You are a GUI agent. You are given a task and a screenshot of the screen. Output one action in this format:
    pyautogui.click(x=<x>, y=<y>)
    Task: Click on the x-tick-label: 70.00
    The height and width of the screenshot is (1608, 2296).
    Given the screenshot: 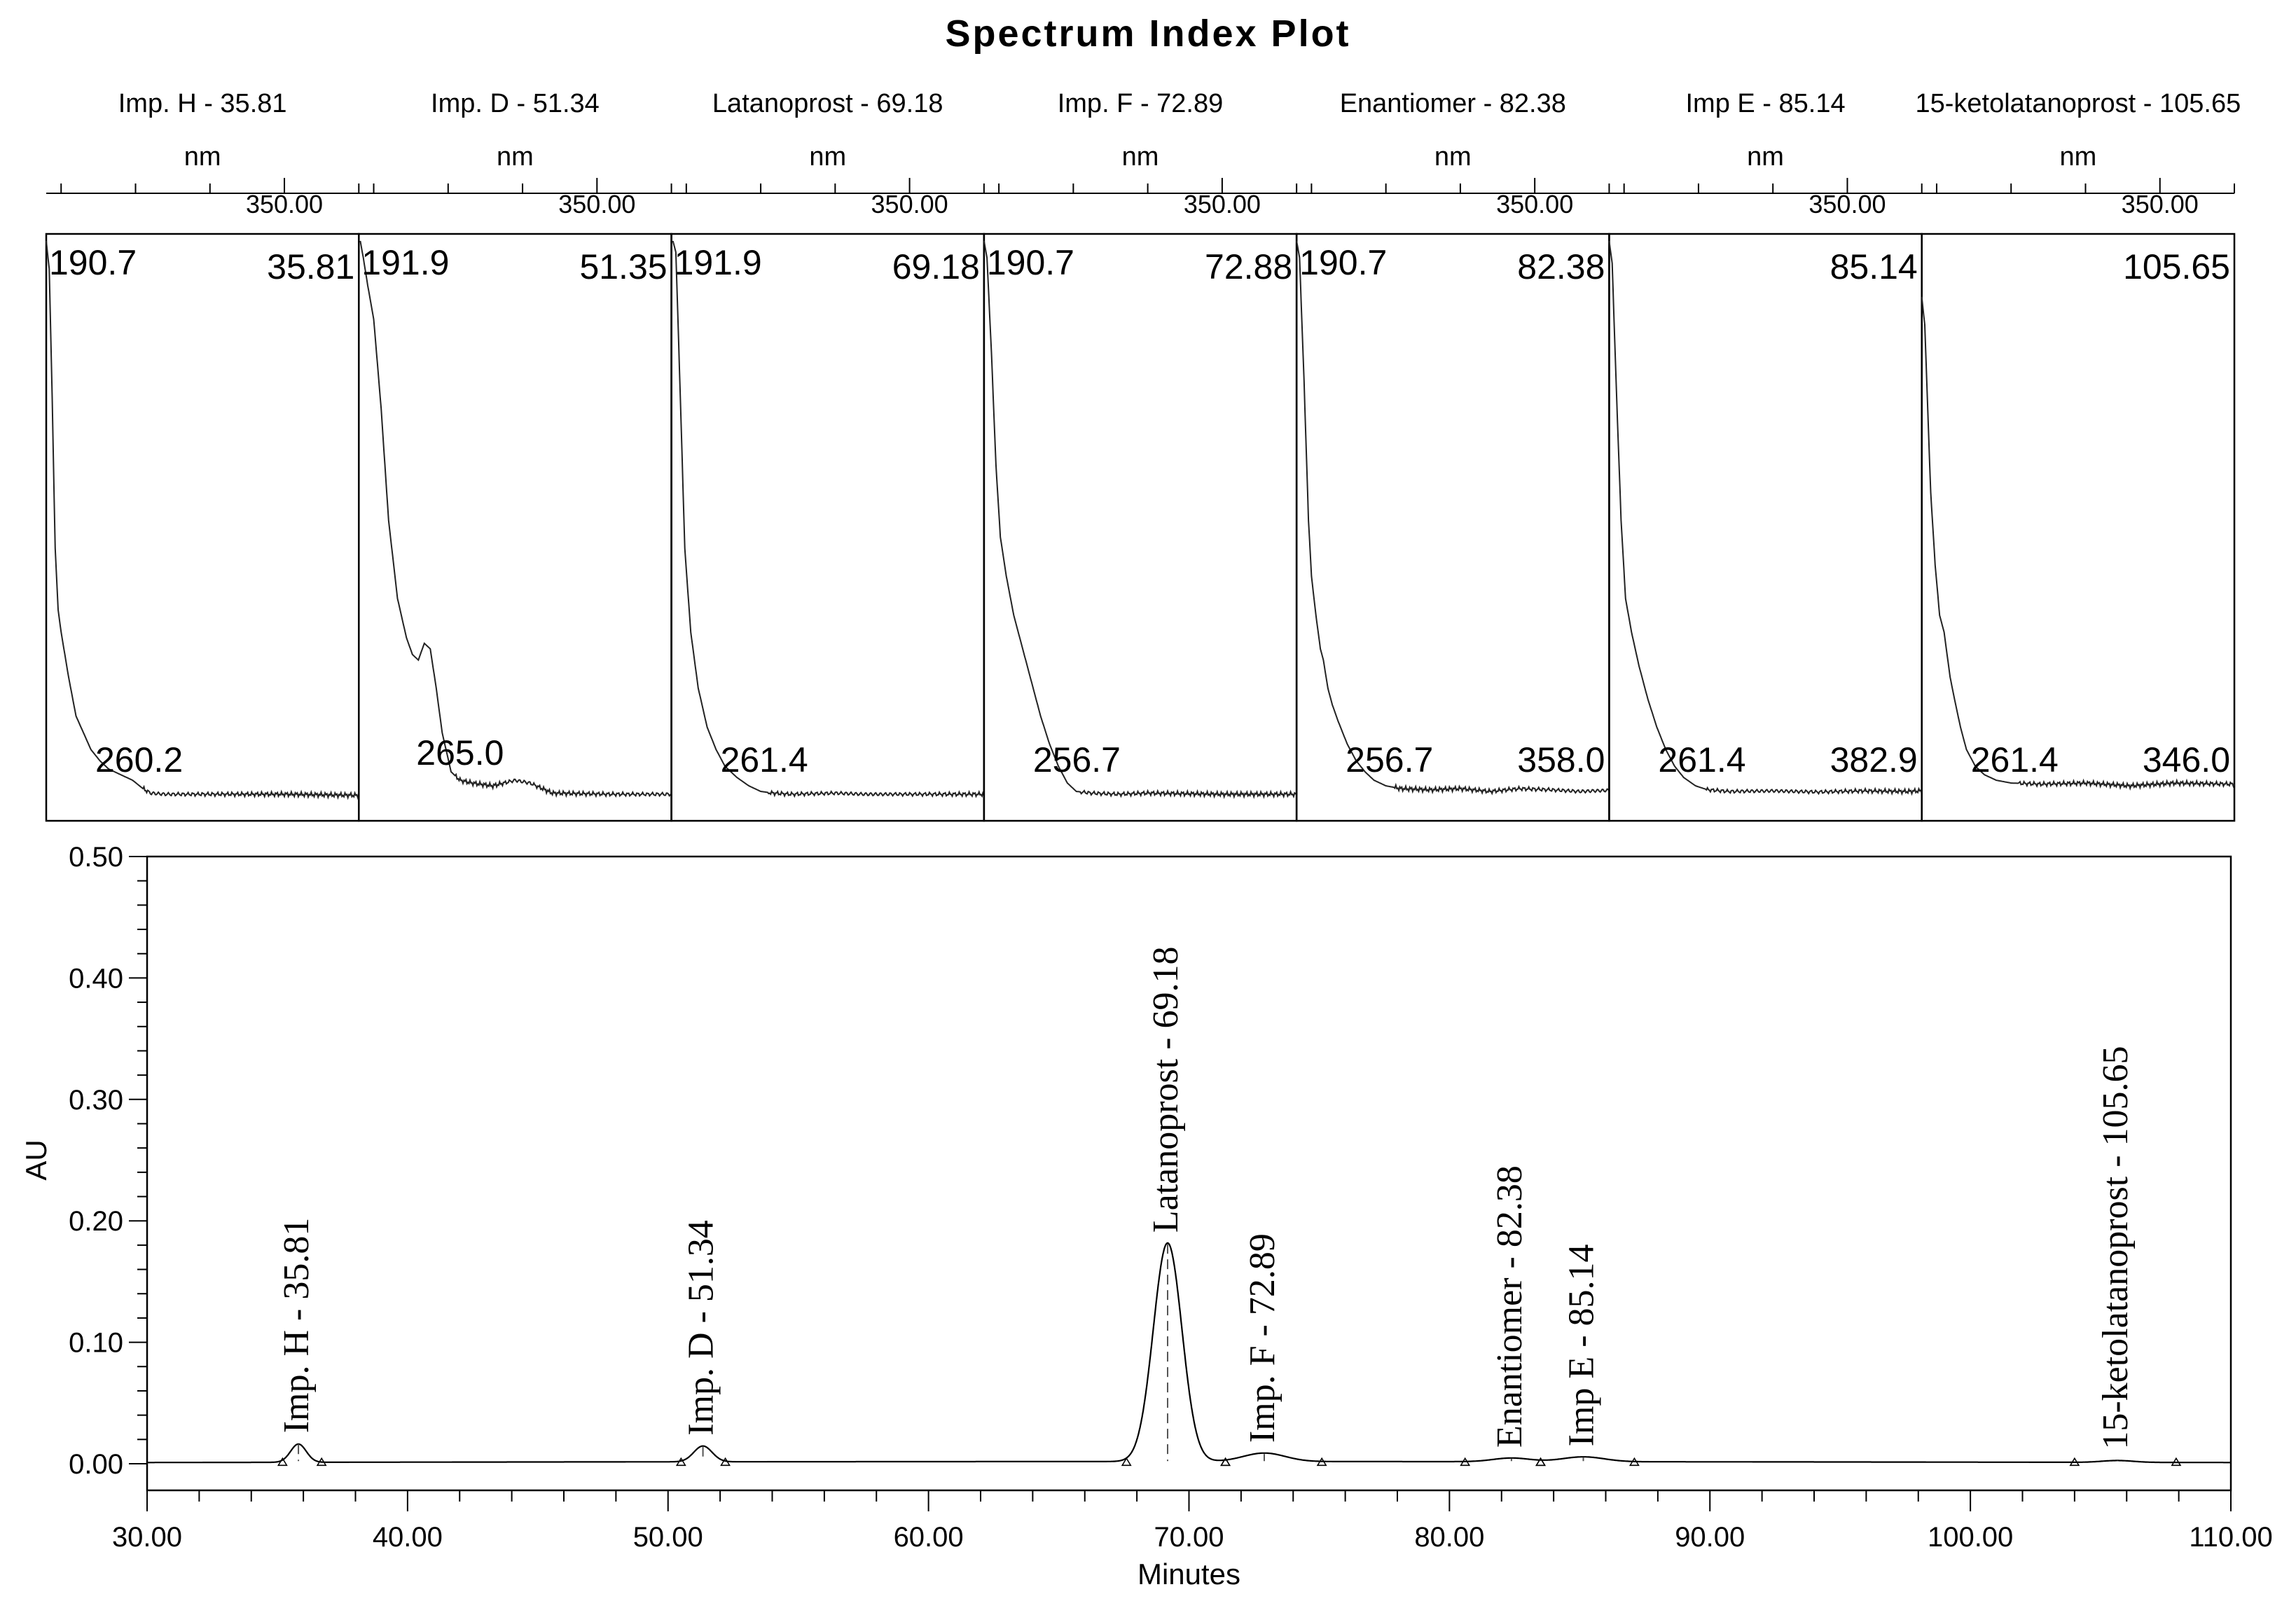 What is the action you would take?
    pyautogui.click(x=1189, y=1537)
    